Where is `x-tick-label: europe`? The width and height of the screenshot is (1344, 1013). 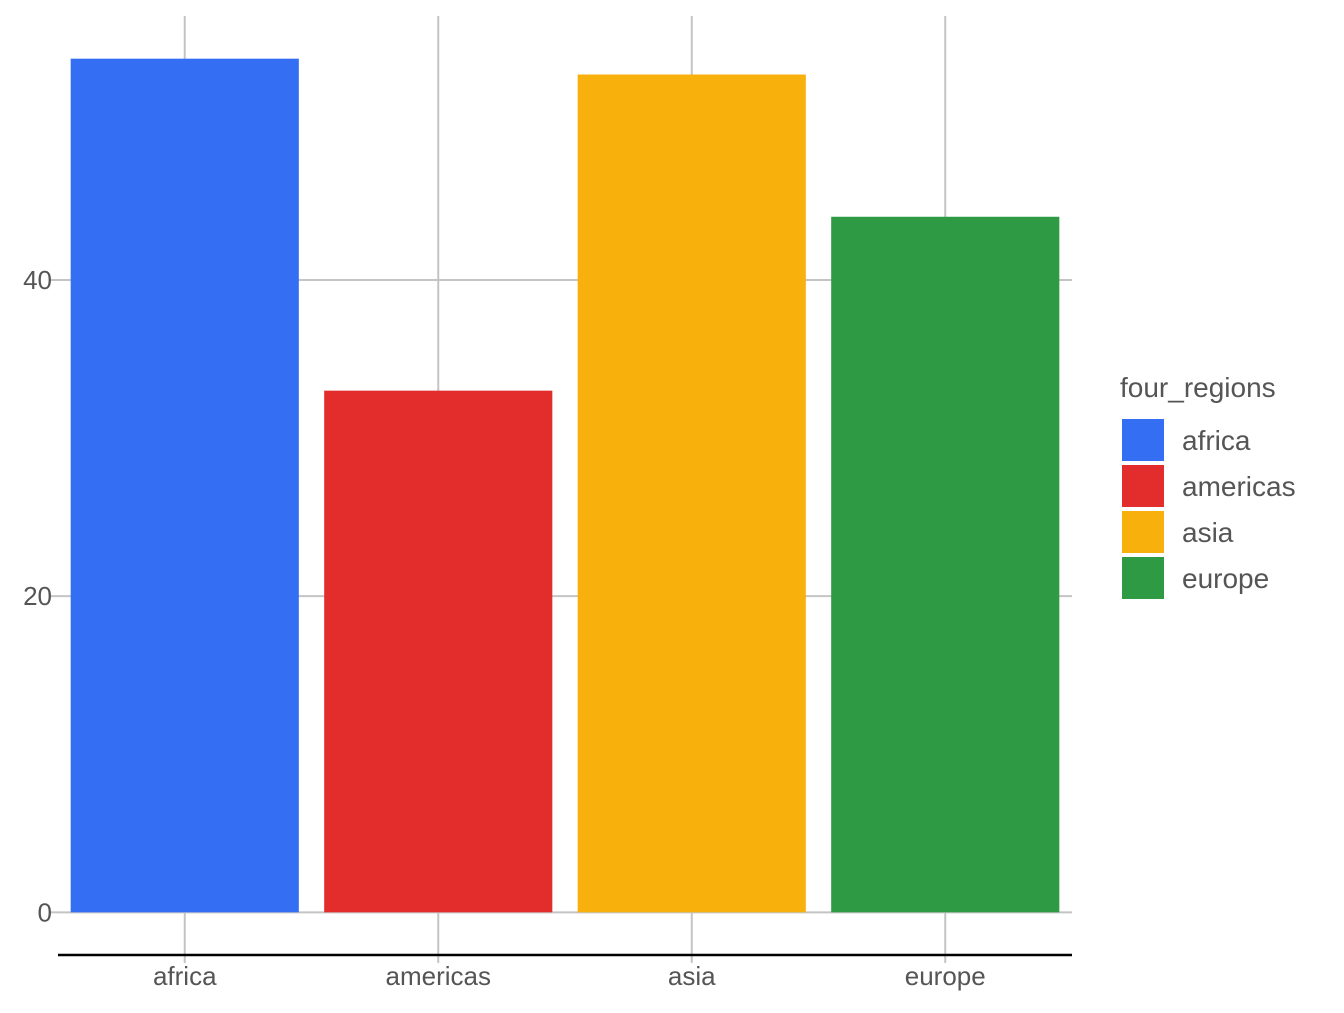 x-tick-label: europe is located at coordinates (945, 976).